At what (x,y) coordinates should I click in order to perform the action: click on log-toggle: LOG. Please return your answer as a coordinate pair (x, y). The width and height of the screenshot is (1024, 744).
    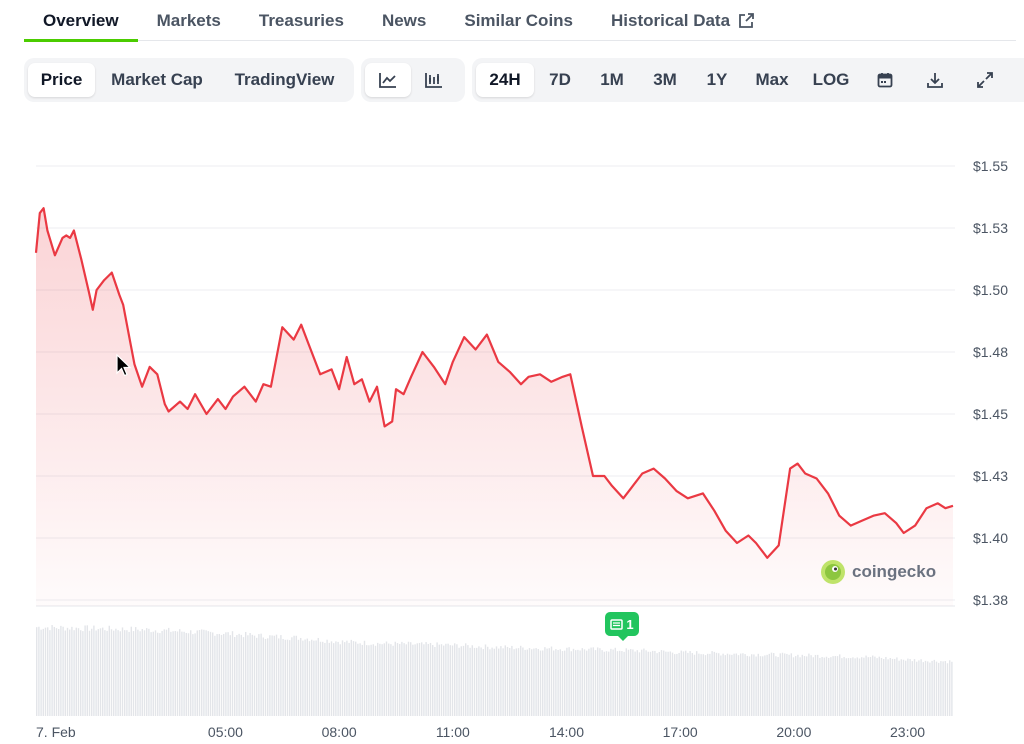
    Looking at the image, I should click on (831, 79).